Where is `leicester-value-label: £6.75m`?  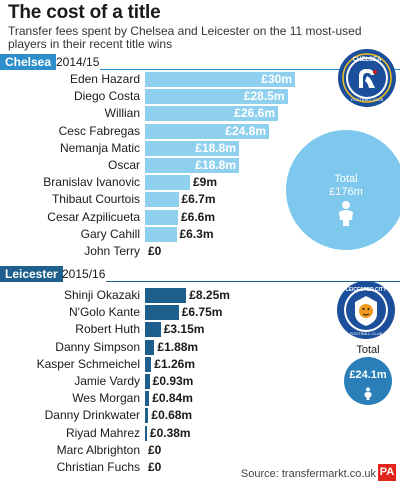
leicester-value-label: £6.75m is located at coordinates (202, 312).